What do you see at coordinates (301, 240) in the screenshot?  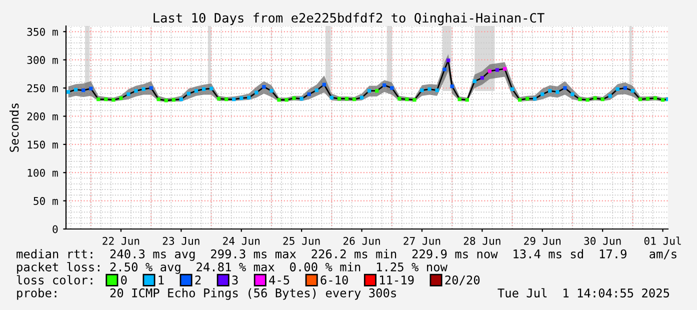 I see `x-tick-label: 25 Jun` at bounding box center [301, 240].